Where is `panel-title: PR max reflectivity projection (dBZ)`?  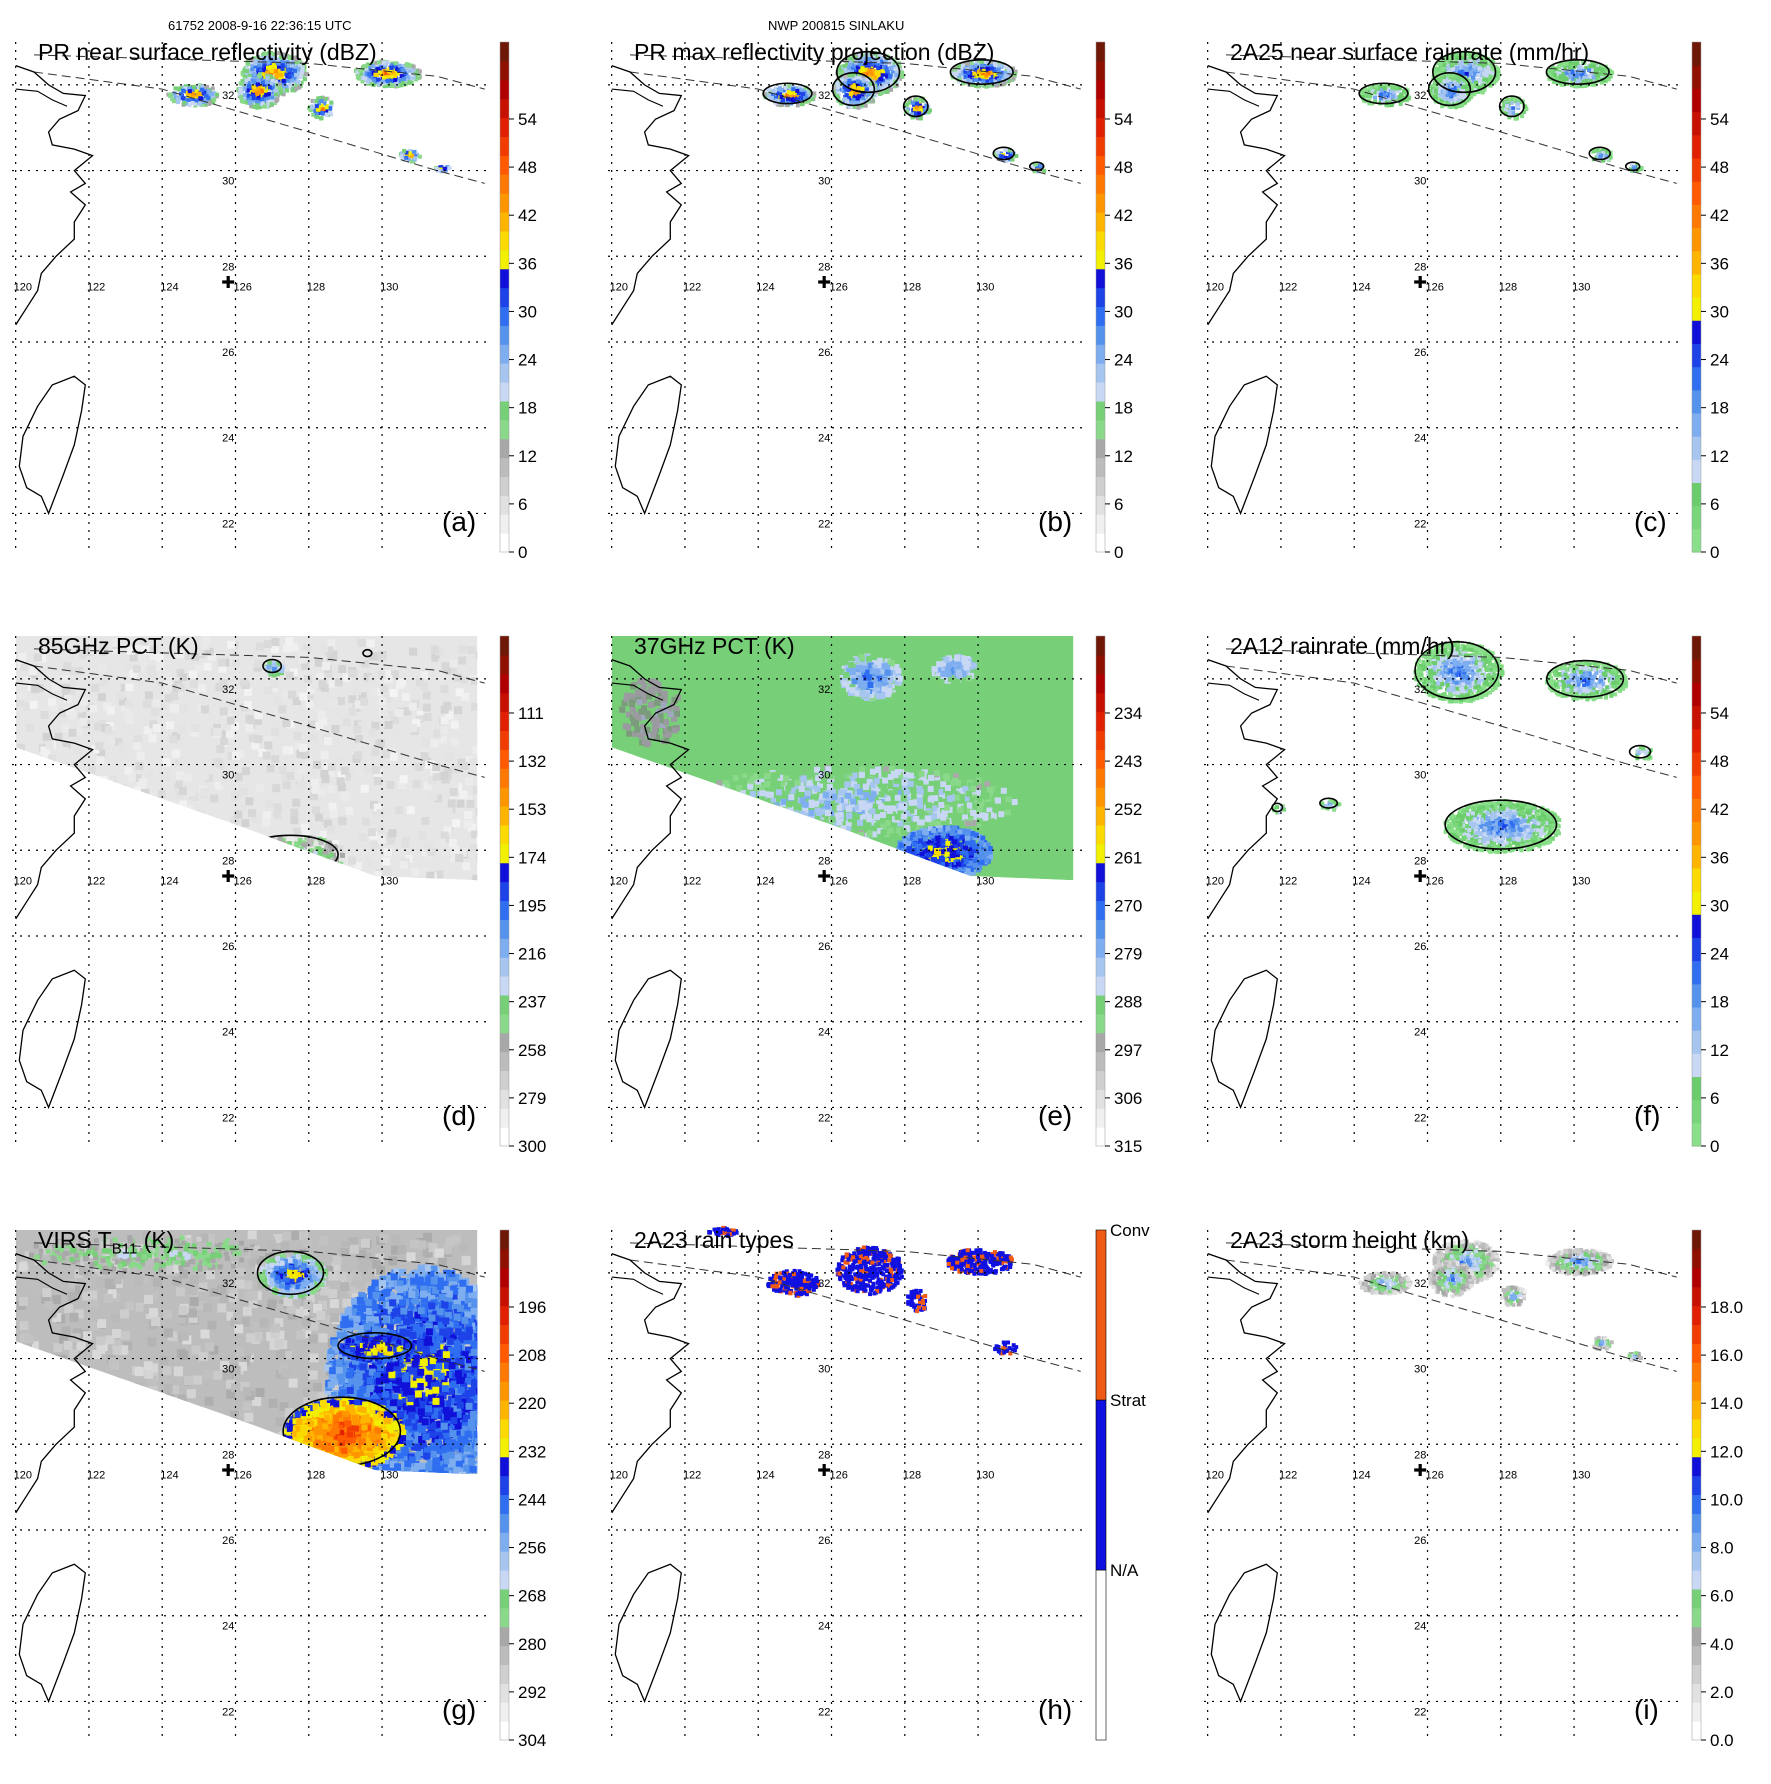 panel-title: PR max reflectivity projection (dBZ) is located at coordinates (814, 52).